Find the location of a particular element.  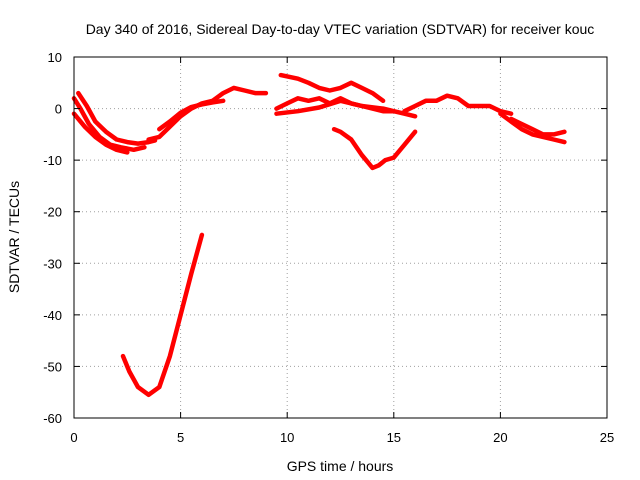

x-tick-label: 20 is located at coordinates (500, 437).